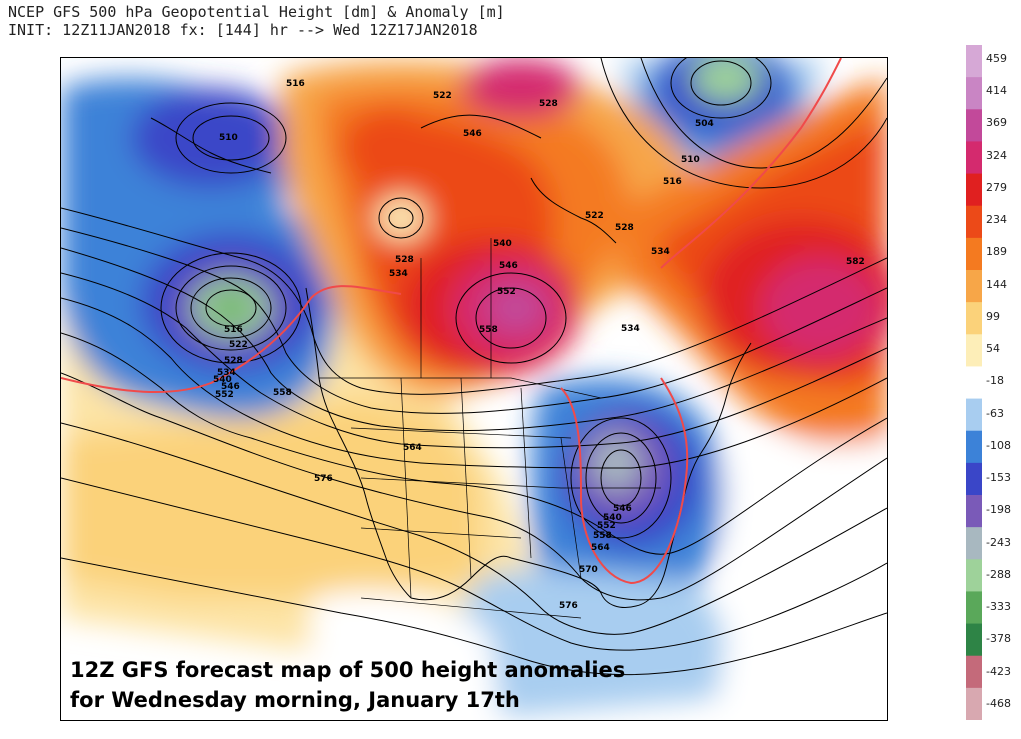  I want to click on colorbar-label: -423, so click(998, 671).